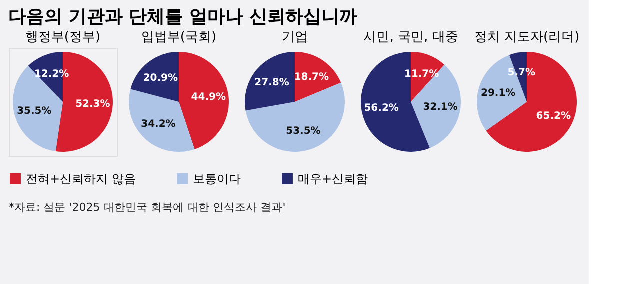 The height and width of the screenshot is (284, 640). I want to click on data-label: 35.5%, so click(34, 112).